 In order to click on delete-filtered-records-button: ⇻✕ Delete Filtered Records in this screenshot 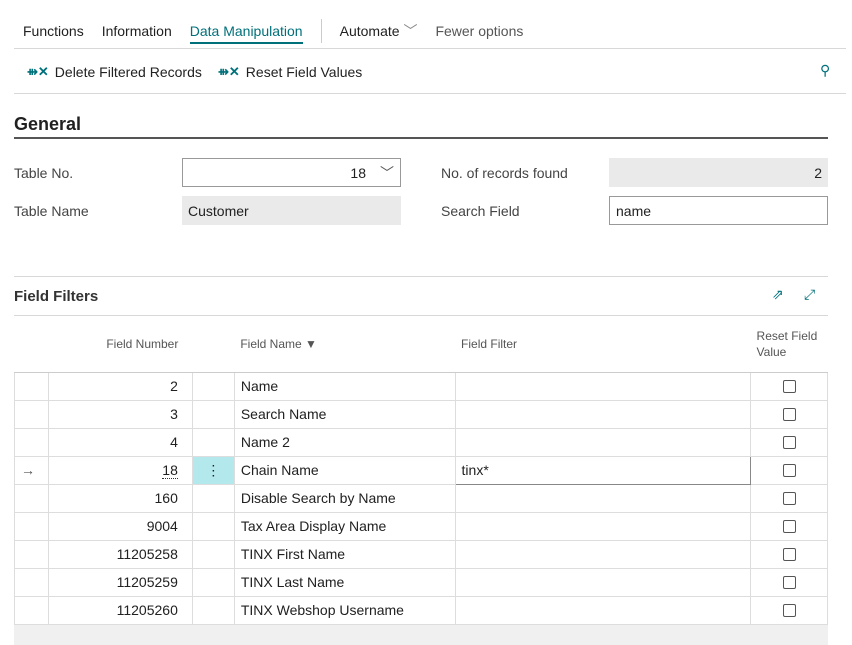, I will do `click(114, 72)`.